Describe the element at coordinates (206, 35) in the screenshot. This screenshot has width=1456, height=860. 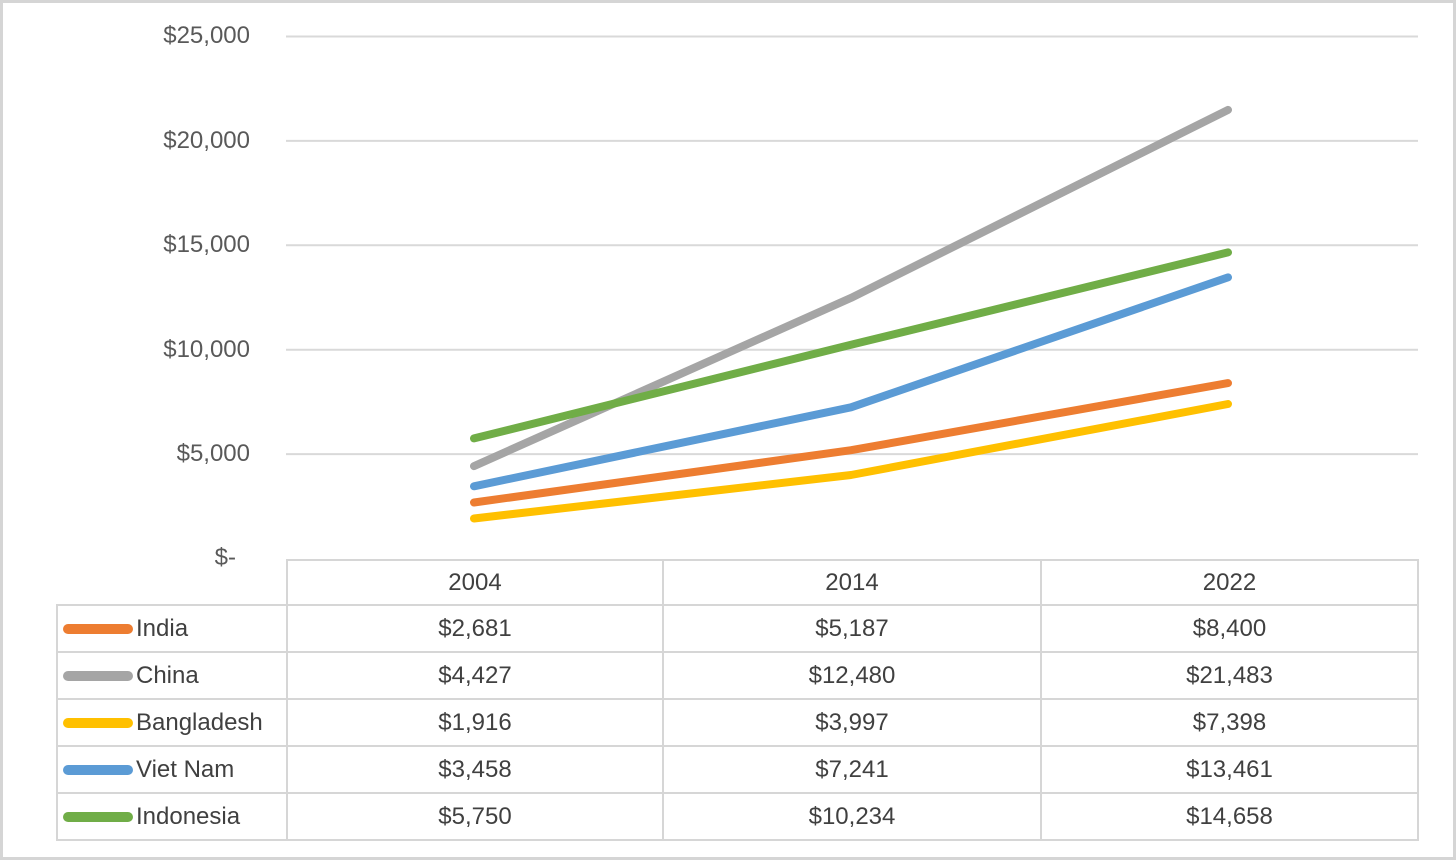
I see `y-axis-tick-label: $25,000` at that location.